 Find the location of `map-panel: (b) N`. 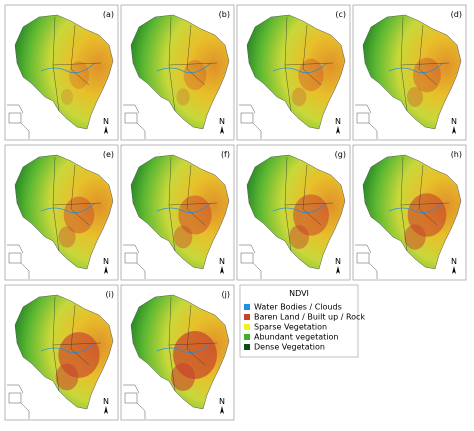

map-panel: (b) N is located at coordinates (177, 72).